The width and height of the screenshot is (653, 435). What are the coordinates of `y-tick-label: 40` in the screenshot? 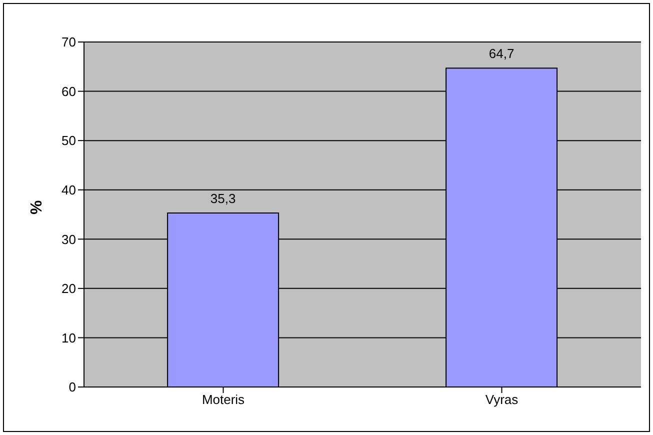 It's located at (69, 190).